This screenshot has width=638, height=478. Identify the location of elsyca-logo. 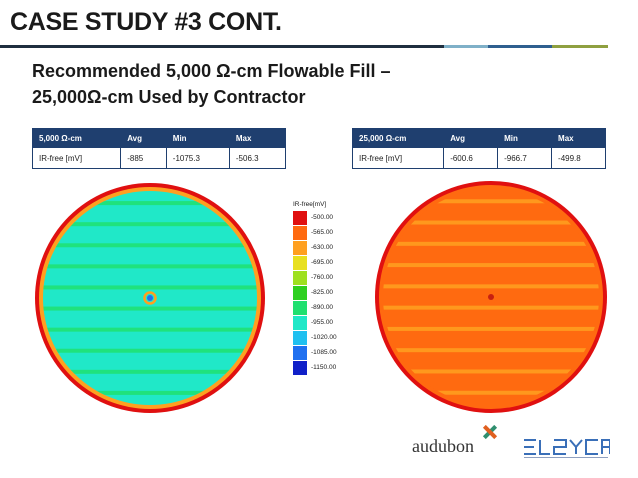
(565, 449).